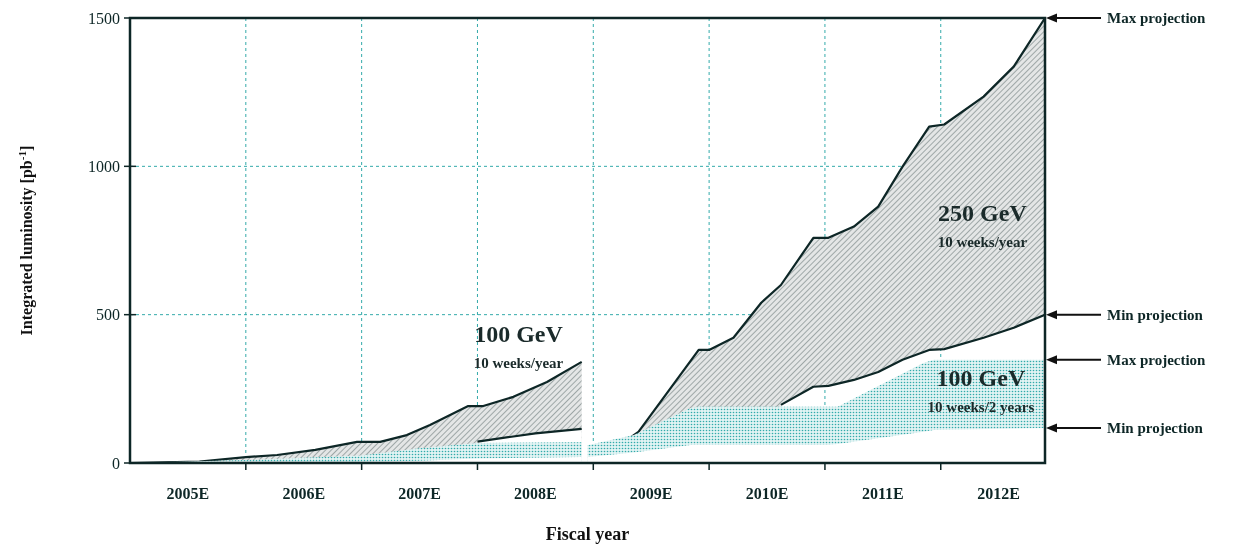 This screenshot has height=549, width=1251. Describe the element at coordinates (188, 493) in the screenshot. I see `x-tick-label: 2005E` at that location.